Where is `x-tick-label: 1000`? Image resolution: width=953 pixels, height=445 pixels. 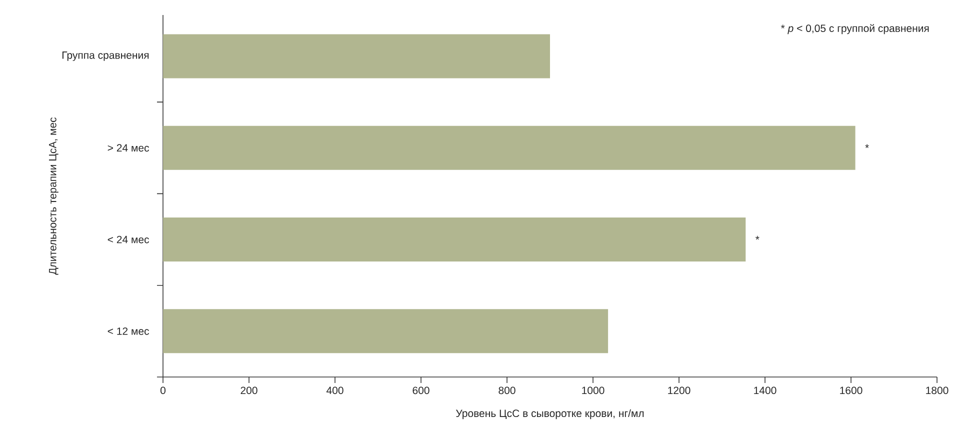
x-tick-label: 1000 is located at coordinates (593, 390).